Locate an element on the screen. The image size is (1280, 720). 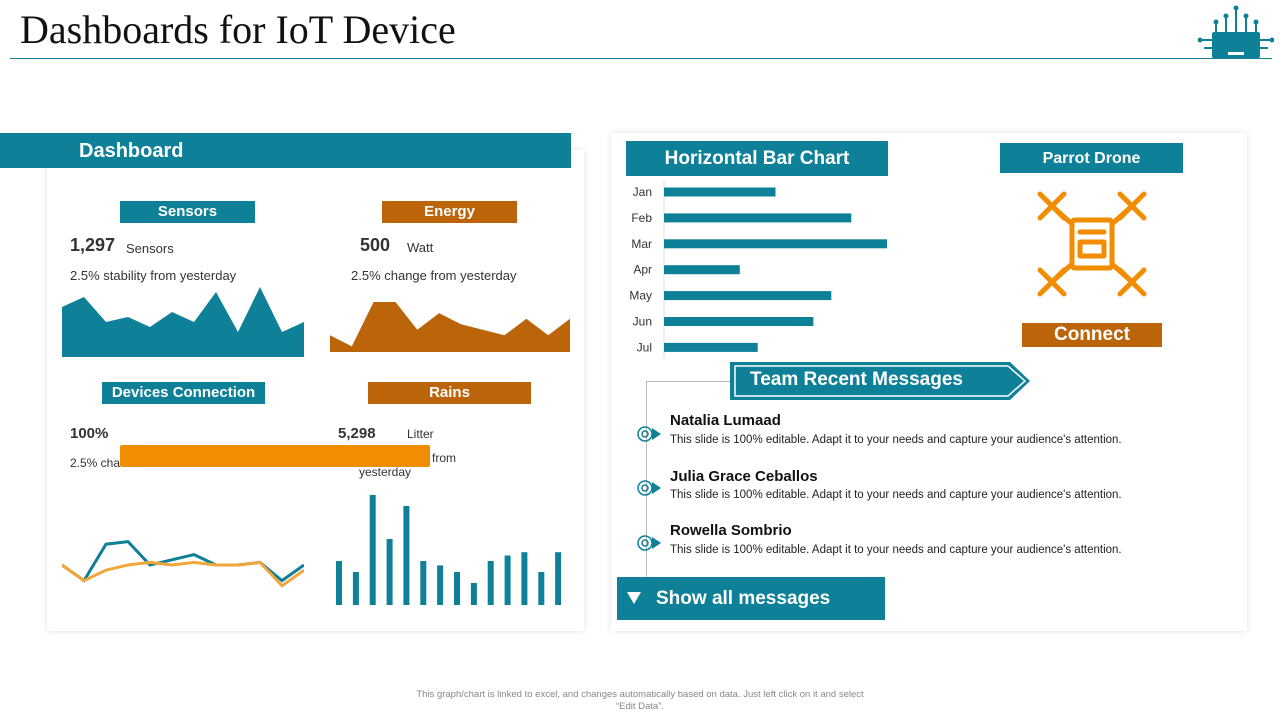
message-sender: Rowella Sombrio is located at coordinates (731, 530).